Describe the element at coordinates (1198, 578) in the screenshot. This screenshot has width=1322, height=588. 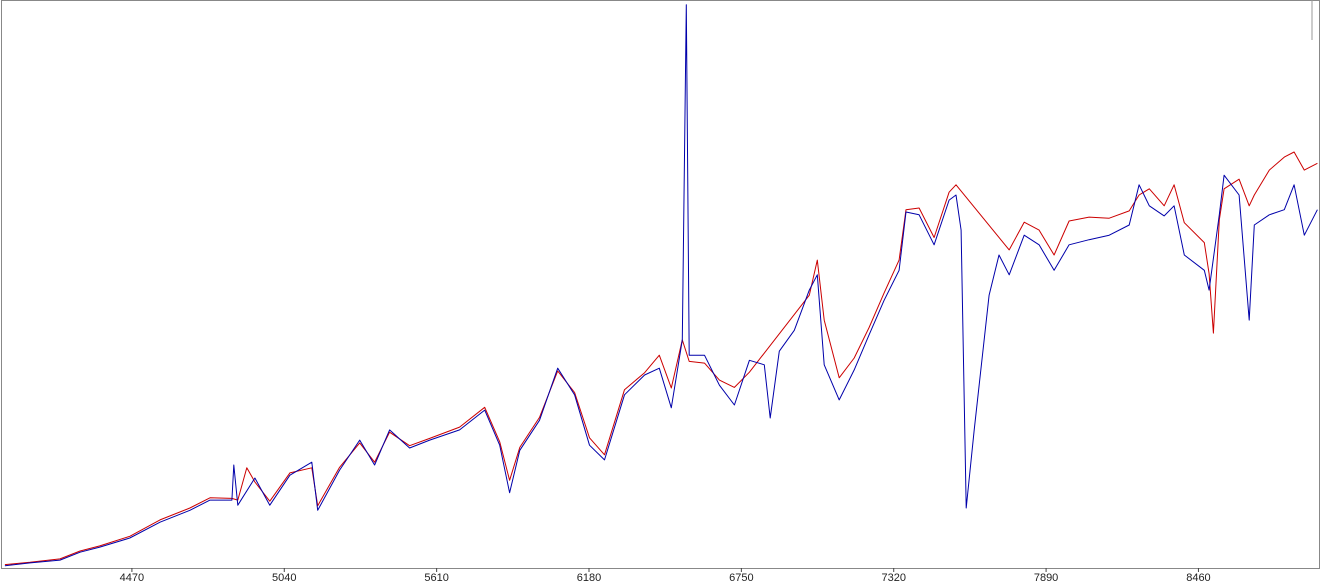
I see `x-tick-label: 8460` at that location.